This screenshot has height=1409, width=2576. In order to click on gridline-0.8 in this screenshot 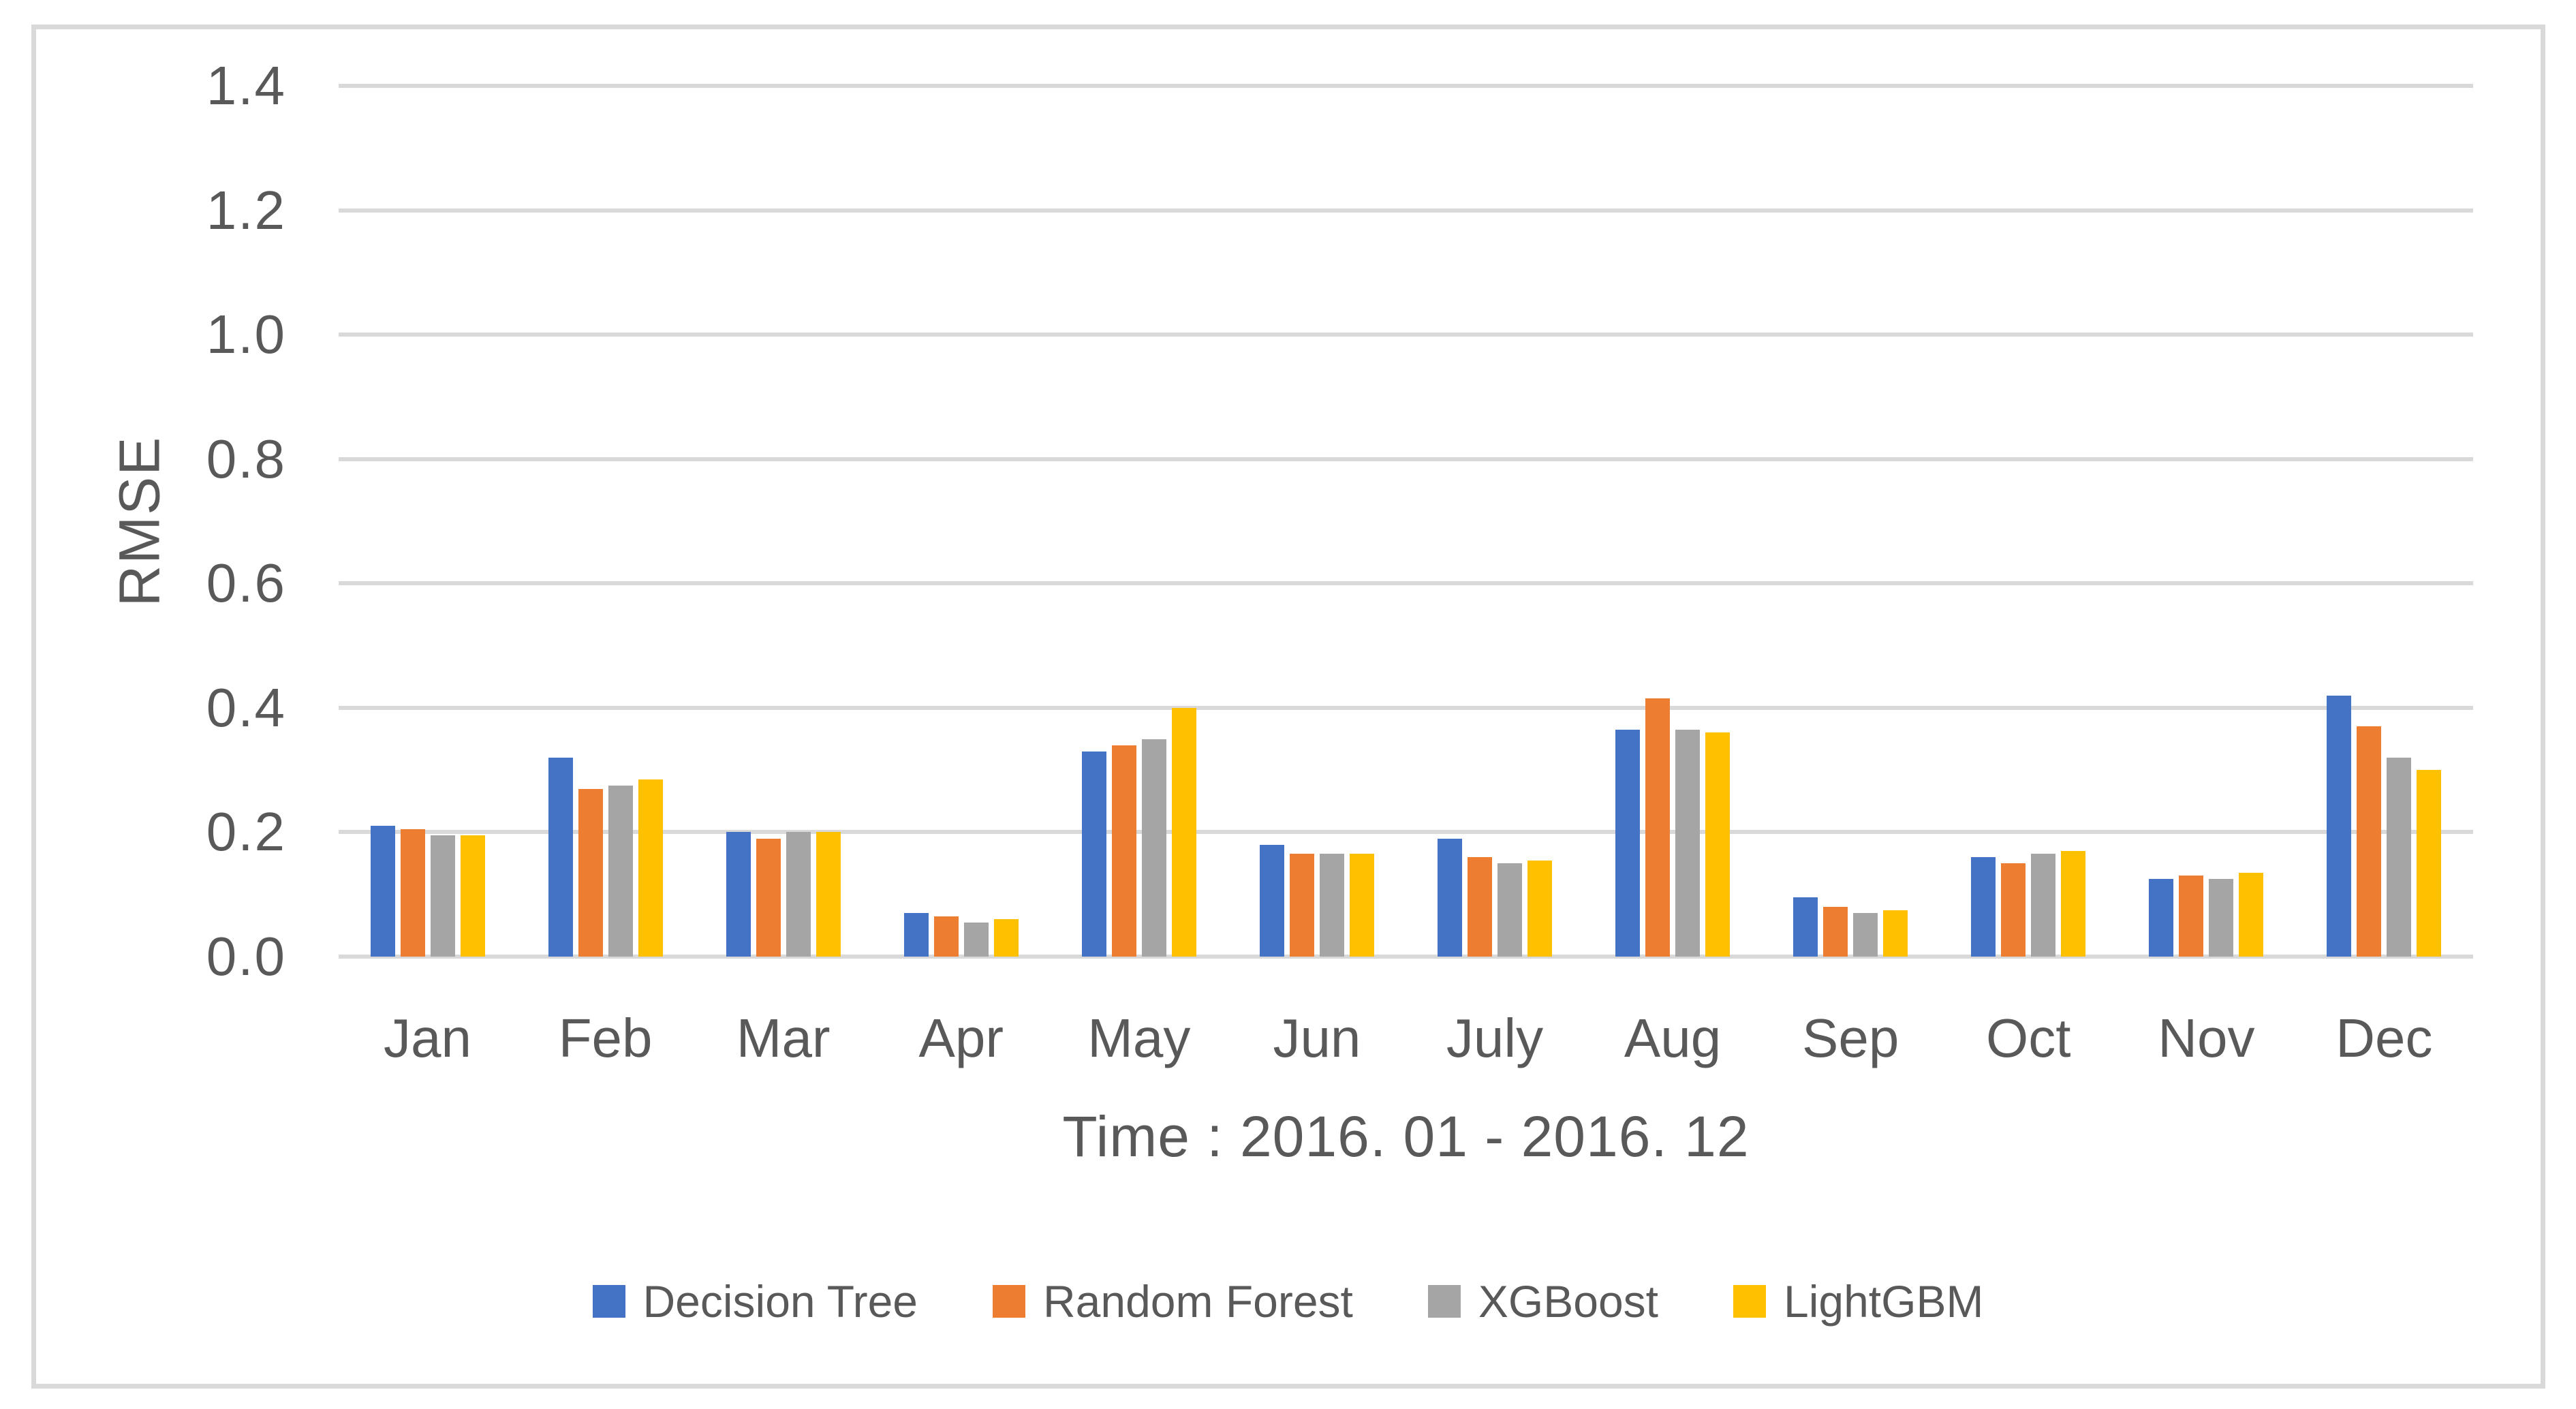, I will do `click(1406, 458)`.